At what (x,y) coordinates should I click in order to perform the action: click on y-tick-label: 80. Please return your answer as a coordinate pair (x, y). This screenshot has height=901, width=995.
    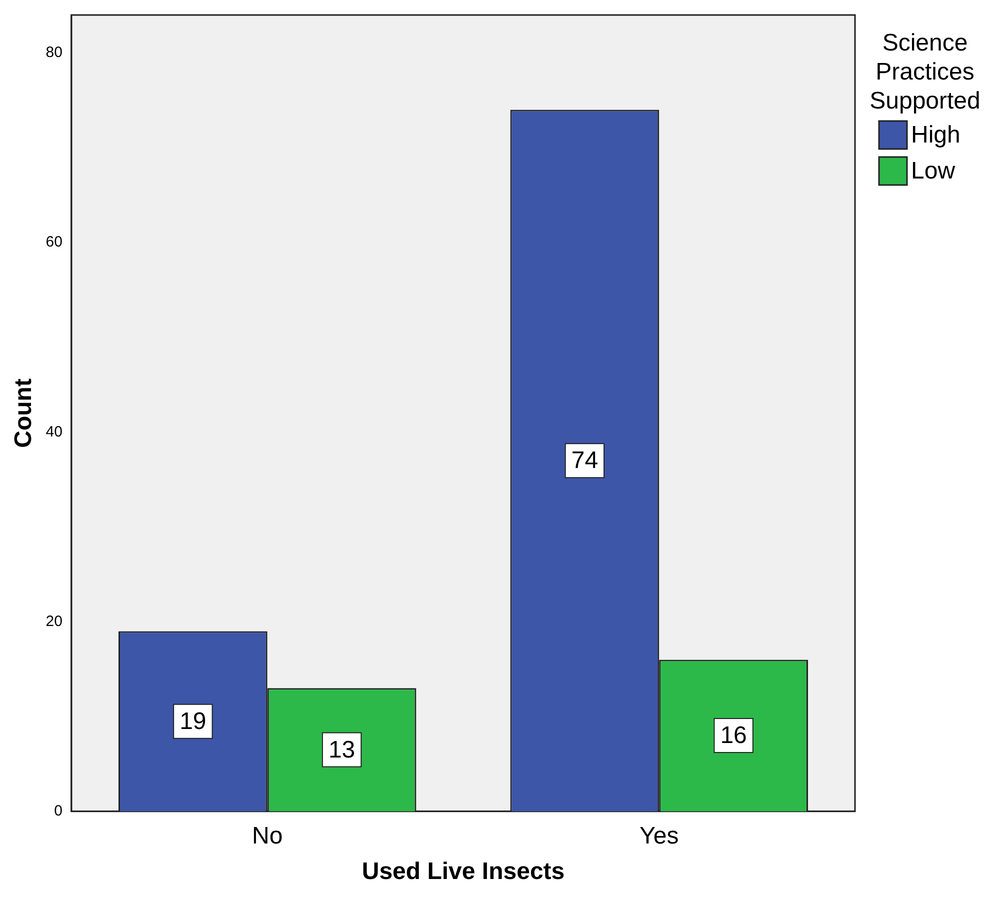
    Looking at the image, I should click on (54, 53).